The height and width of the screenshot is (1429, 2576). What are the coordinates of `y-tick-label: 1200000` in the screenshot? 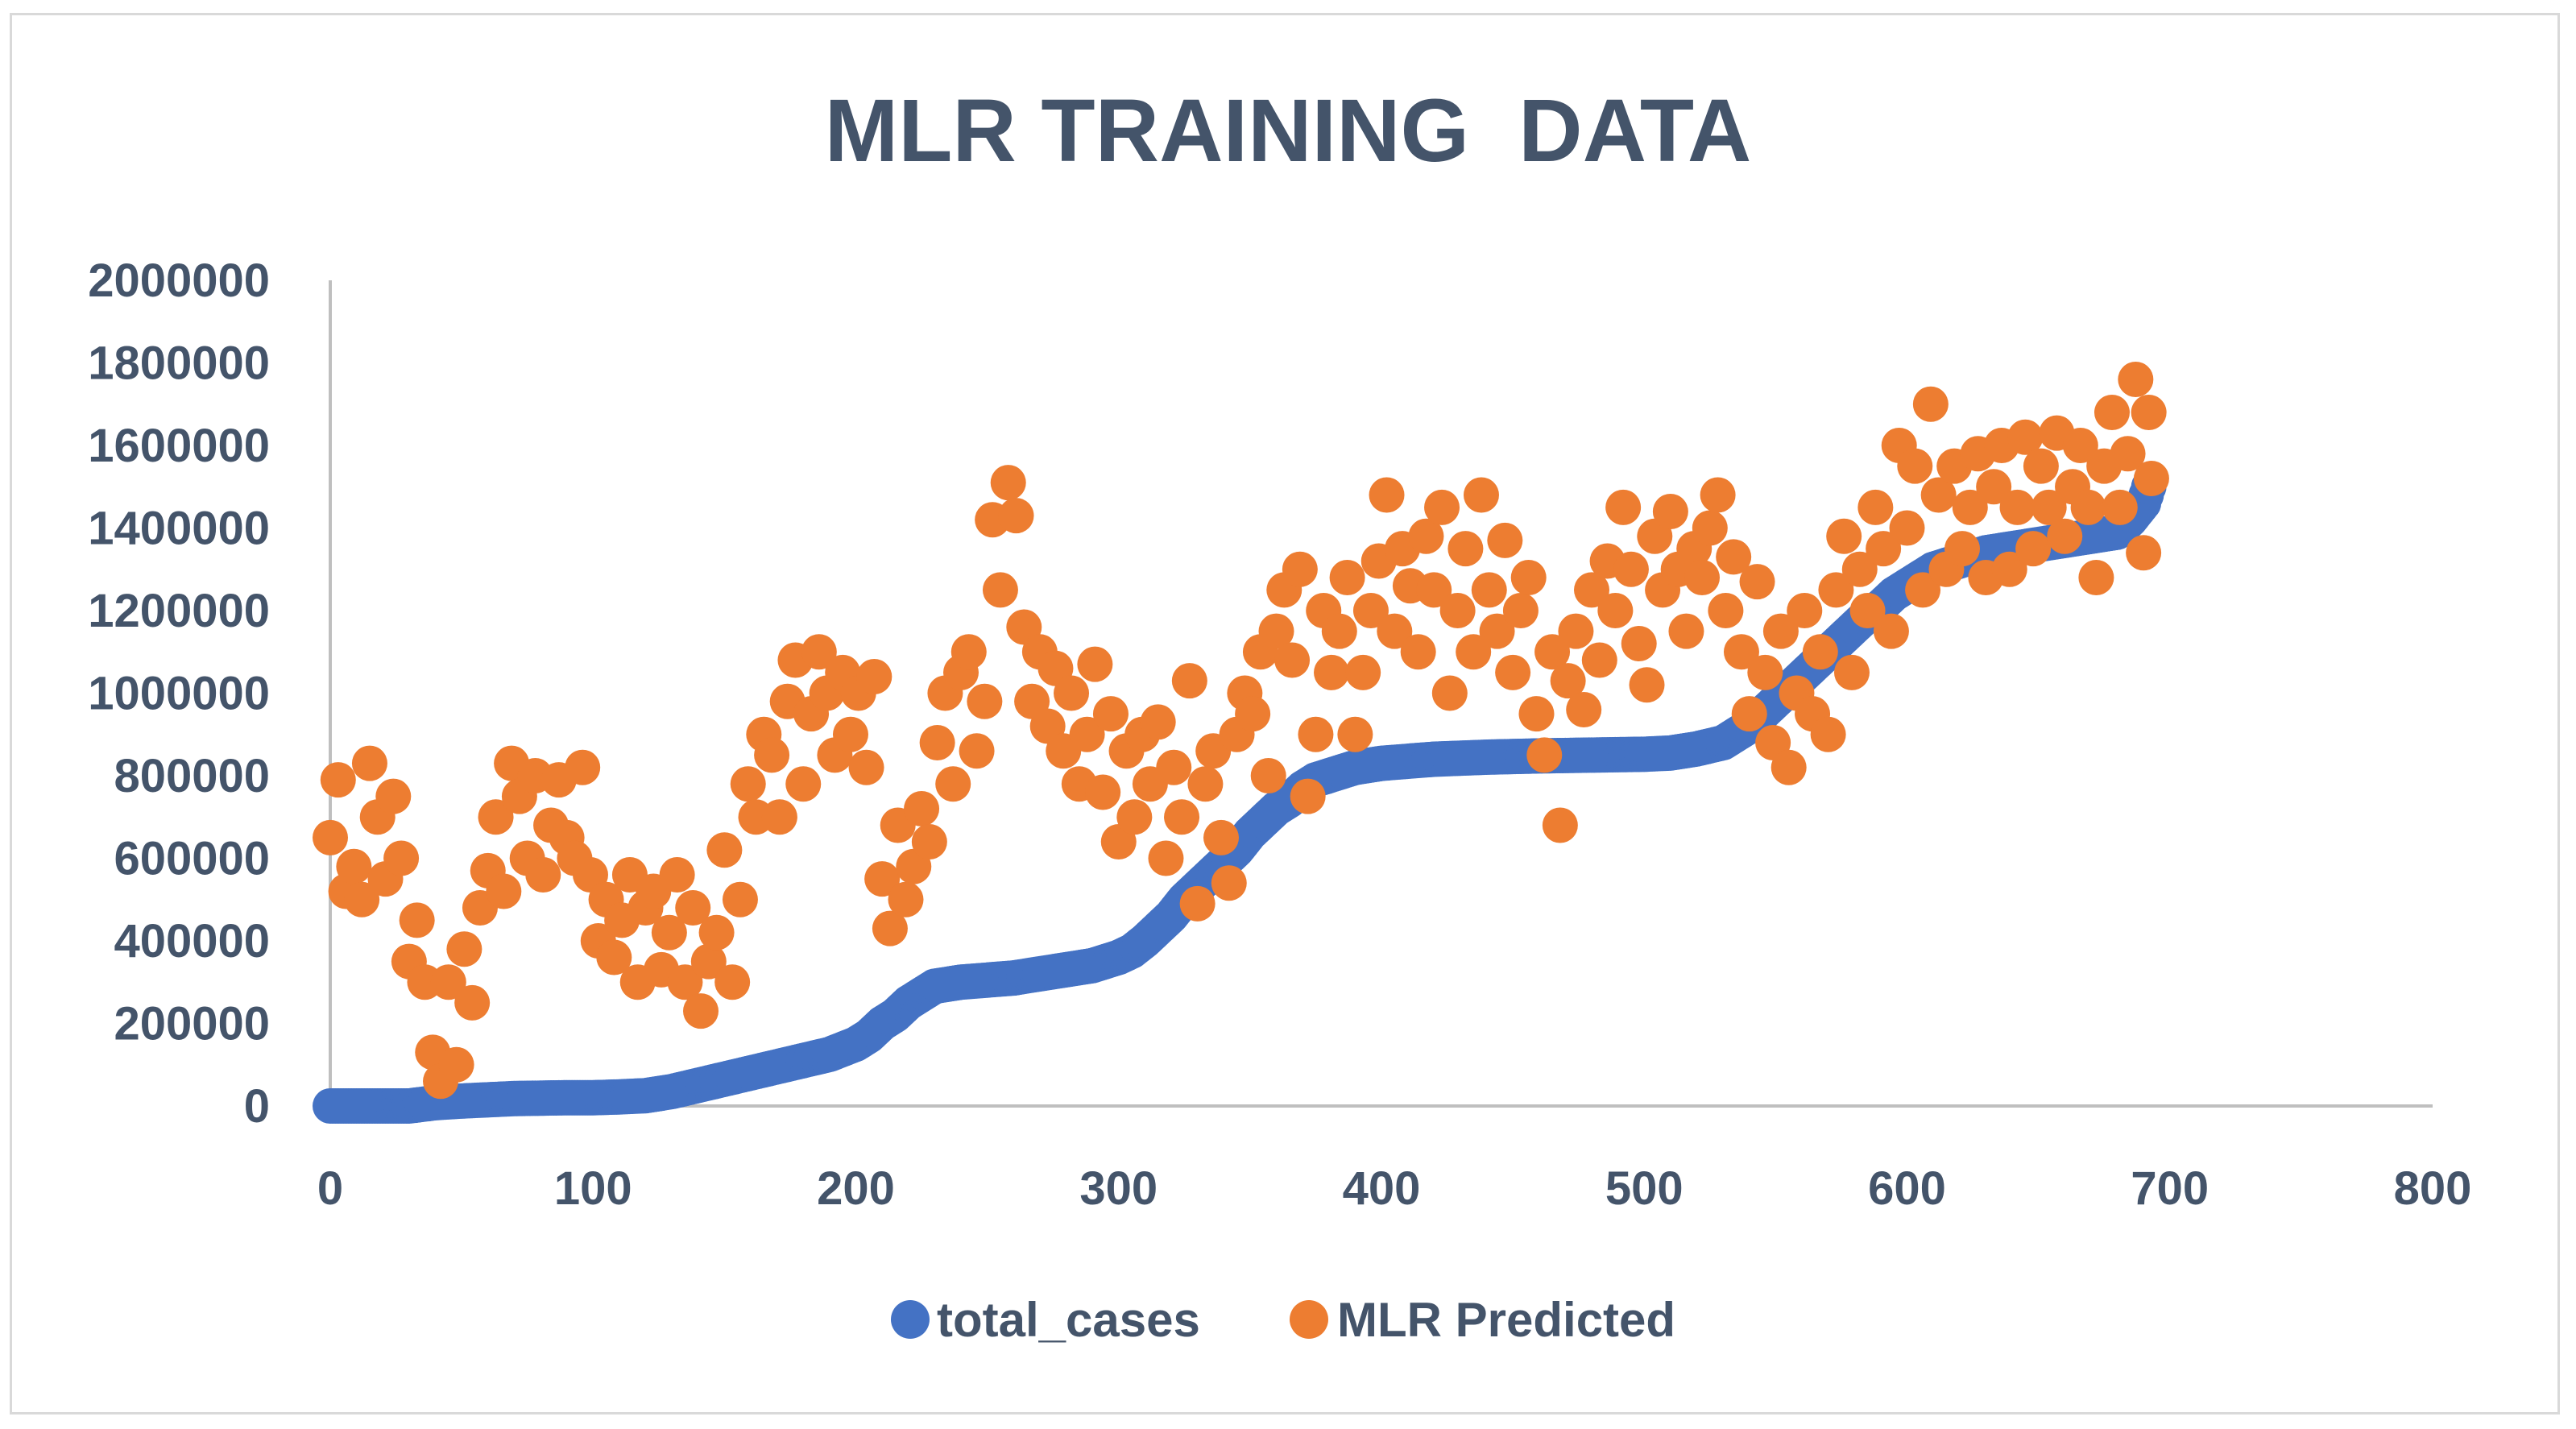 It's located at (179, 611).